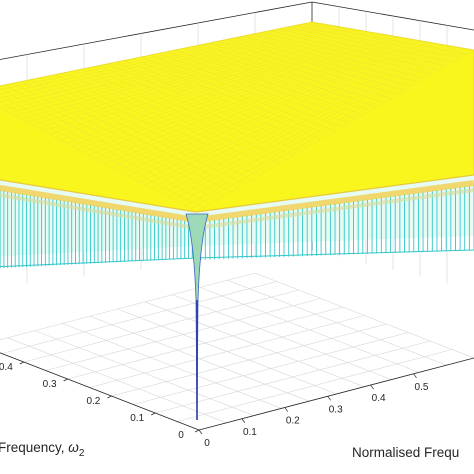  What do you see at coordinates (313, 411) in the screenshot?
I see `x-axis-ticks: 0 0.1 0.2 0.3 0.4 0.5` at bounding box center [313, 411].